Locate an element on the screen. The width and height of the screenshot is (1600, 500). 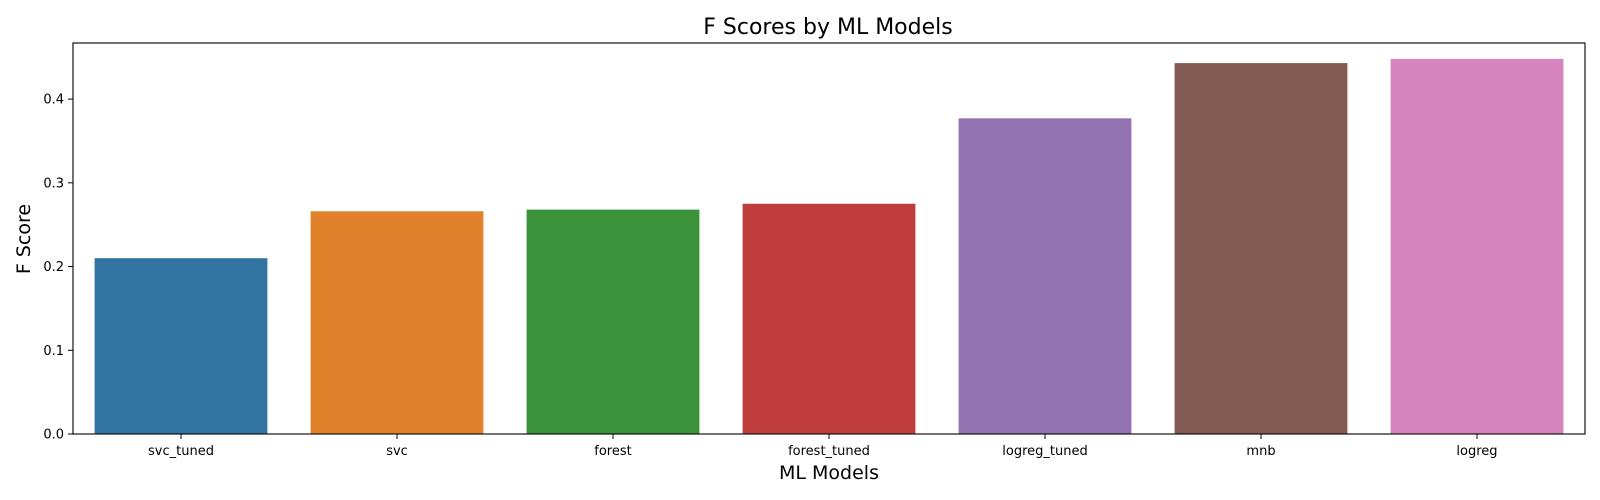
y-tick-label: 0.3 is located at coordinates (53, 183).